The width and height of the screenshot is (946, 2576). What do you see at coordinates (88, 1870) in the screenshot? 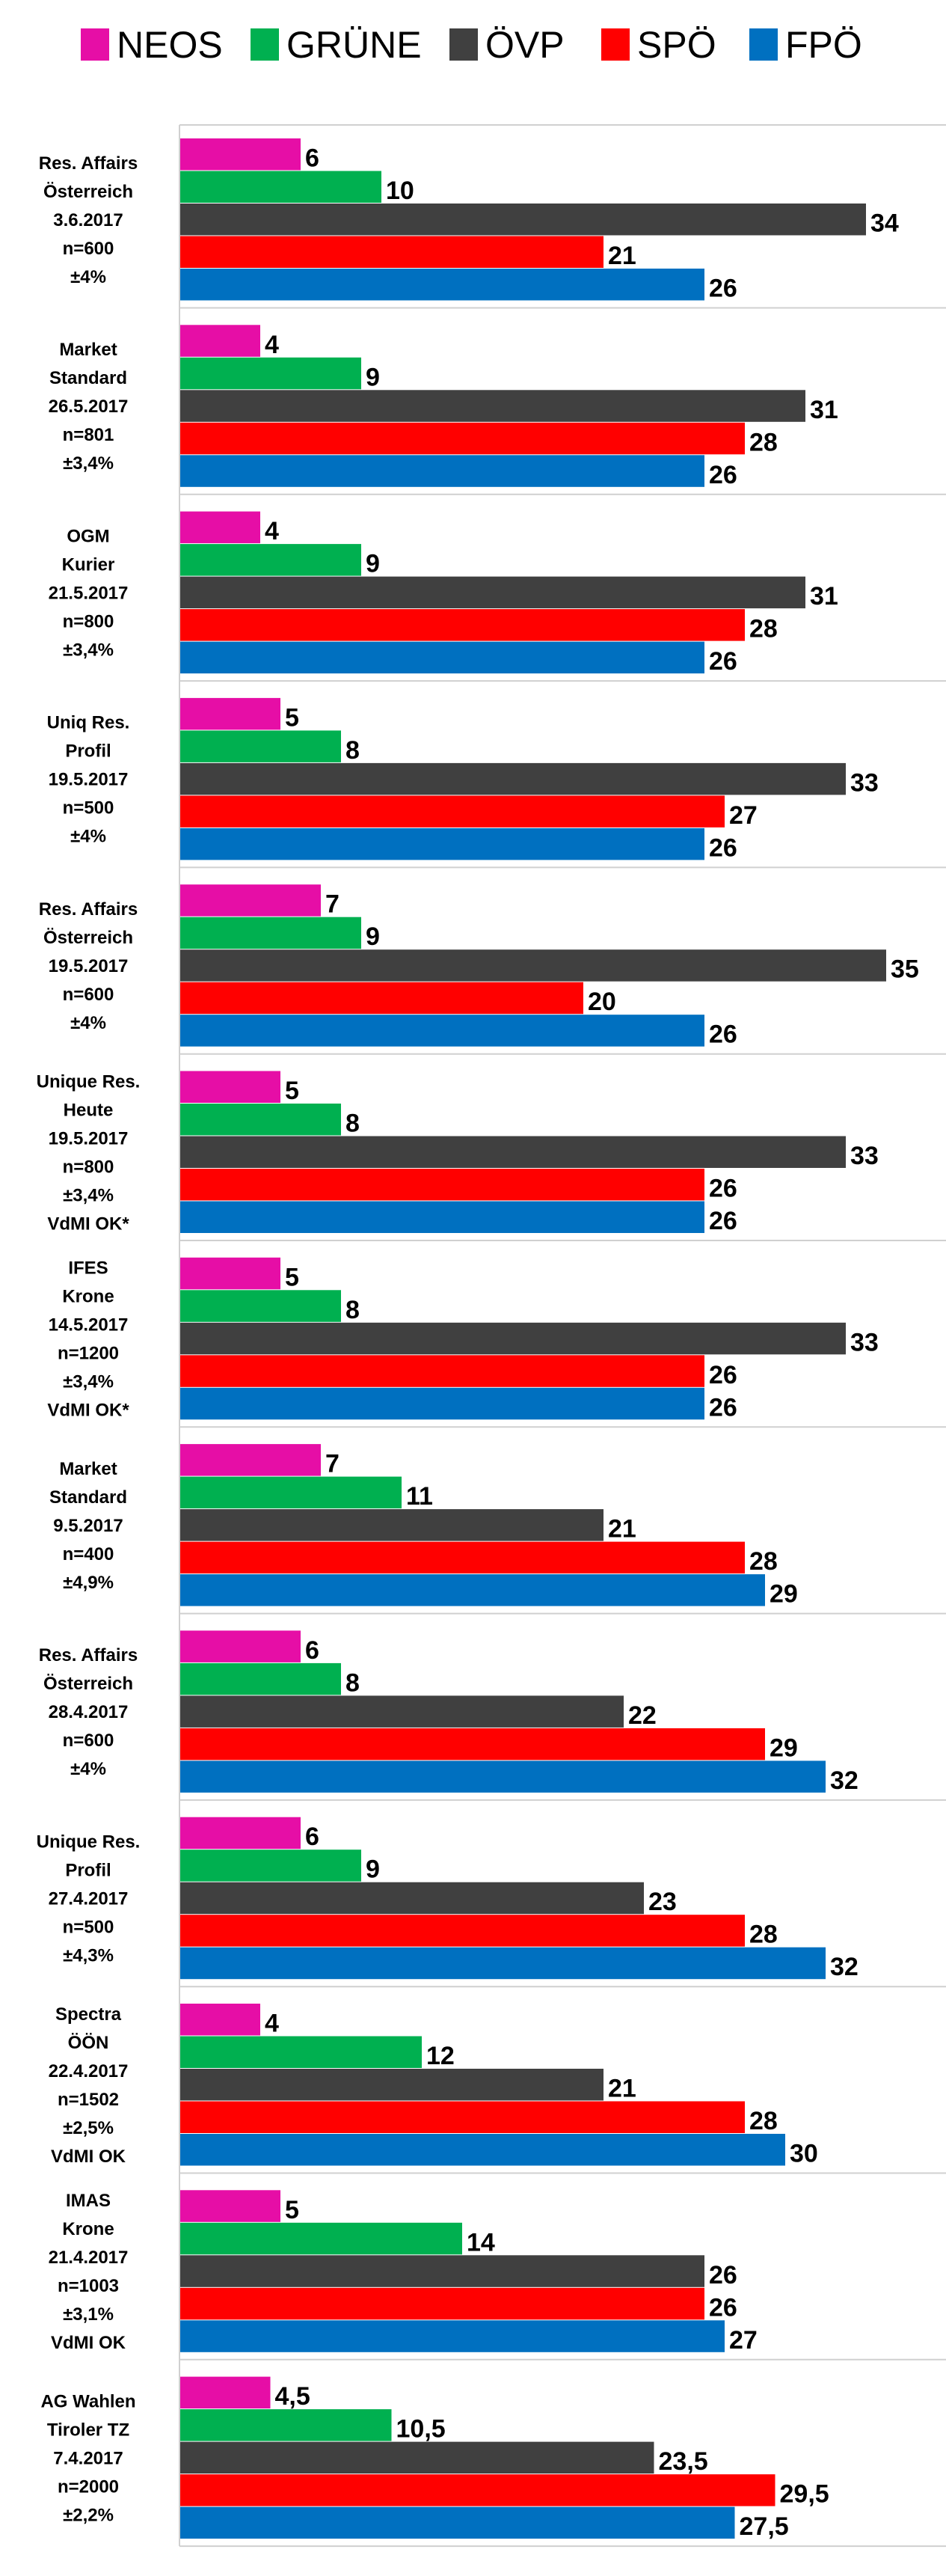
I see `poll-label-line: Profil` at bounding box center [88, 1870].